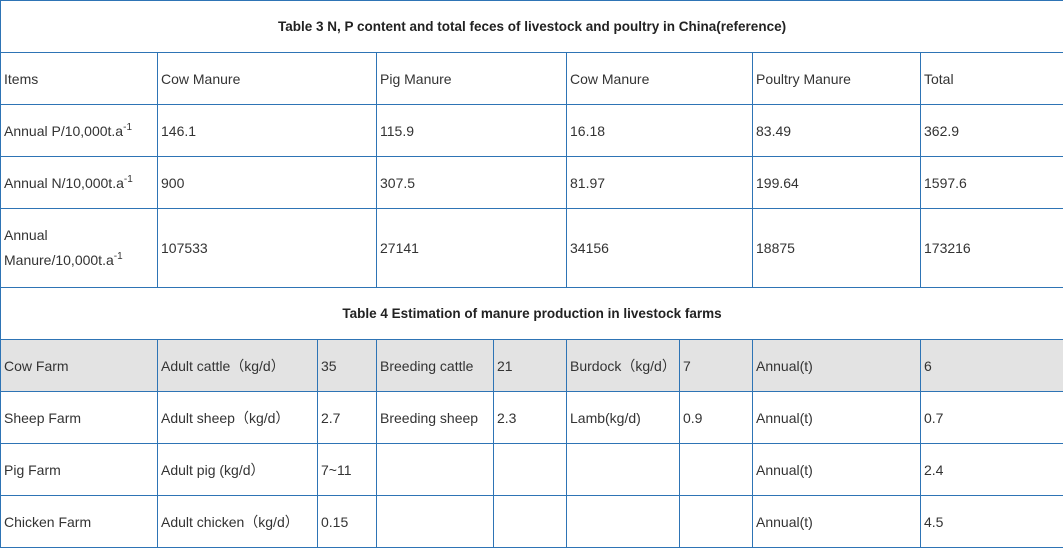  What do you see at coordinates (267, 131) in the screenshot?
I see `table-cell: 146.1` at bounding box center [267, 131].